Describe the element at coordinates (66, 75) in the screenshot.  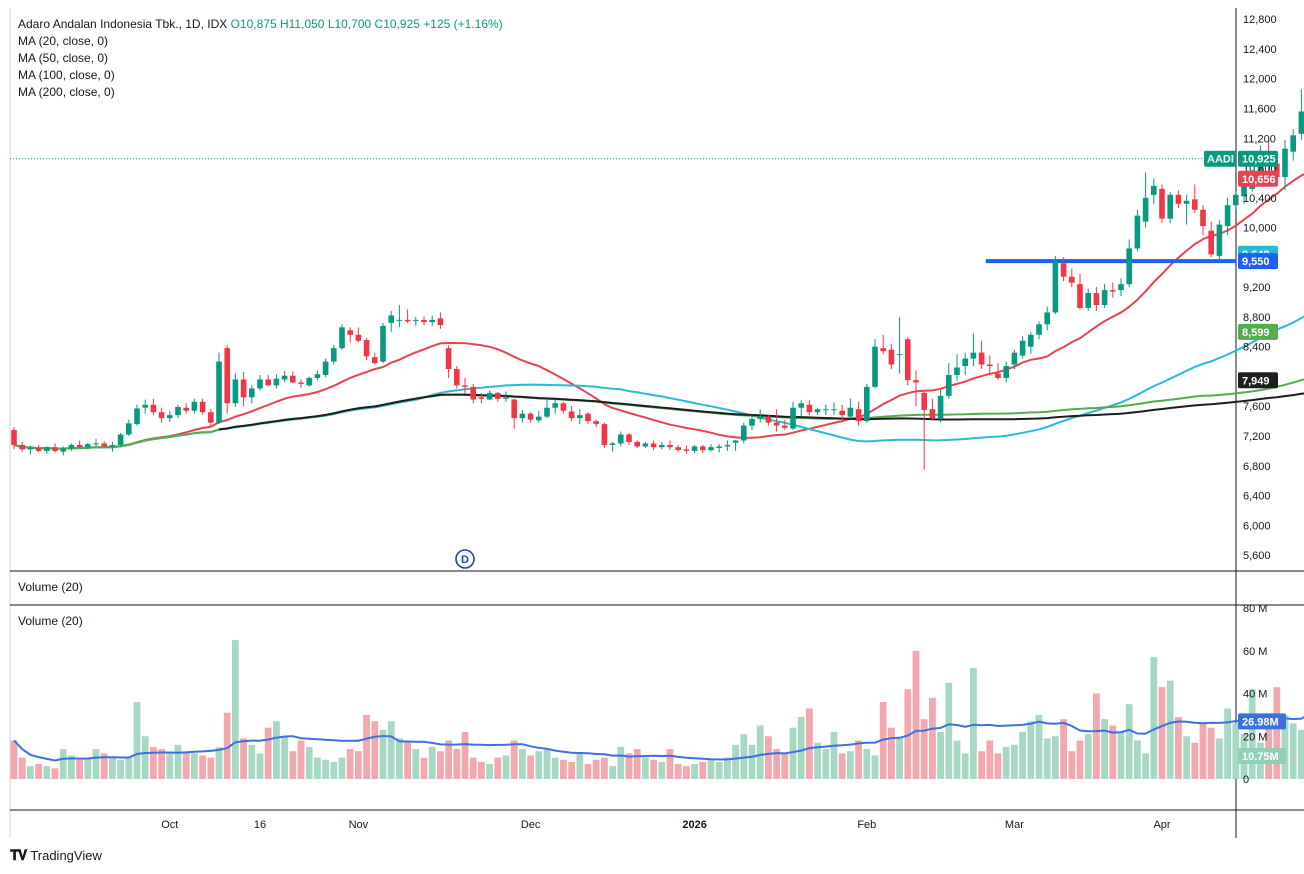
I see `ma100-legend: MA (100, close, 0)` at that location.